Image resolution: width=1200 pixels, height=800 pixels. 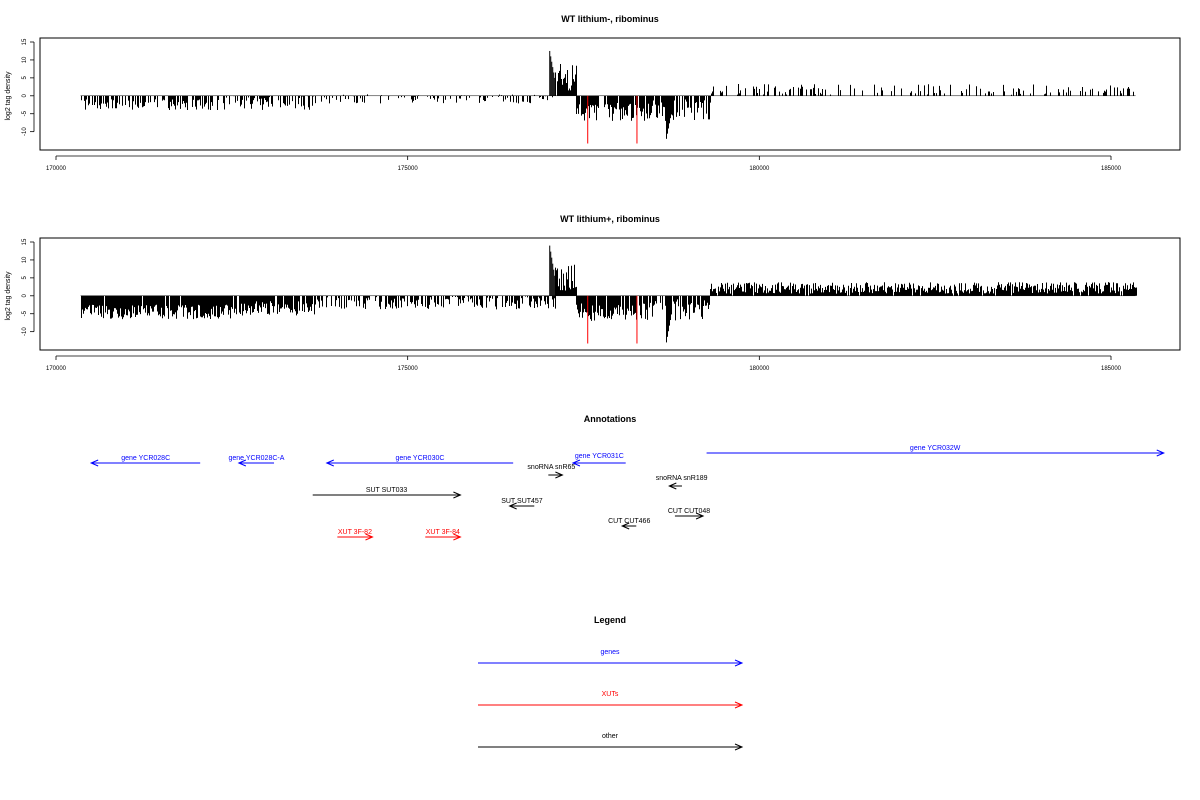 I want to click on feature-label: SUT SUT033, so click(x=387, y=490).